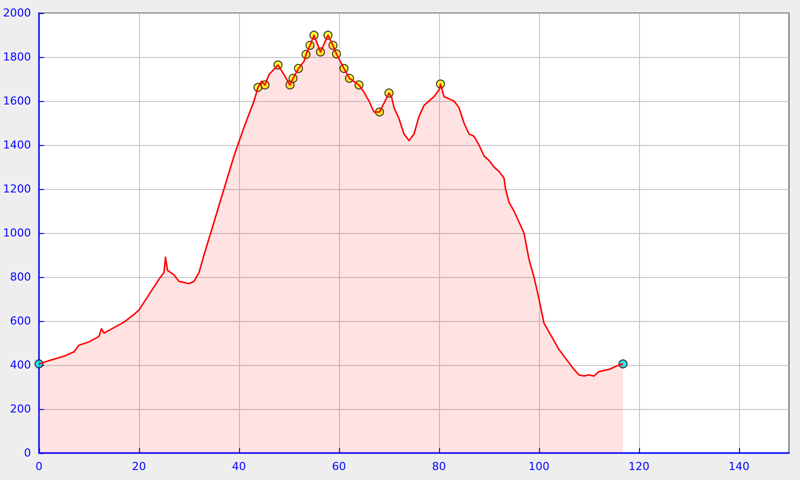 The width and height of the screenshot is (800, 480). I want to click on x-tick-label: 40, so click(239, 466).